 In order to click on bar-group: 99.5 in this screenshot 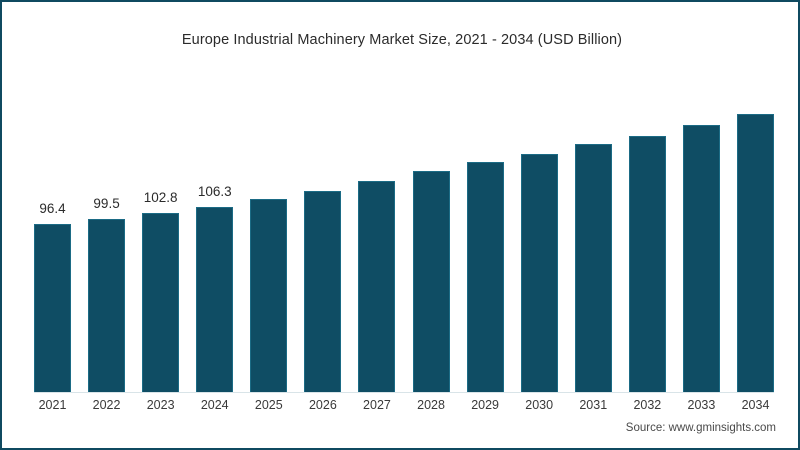, I will do `click(107, 240)`.